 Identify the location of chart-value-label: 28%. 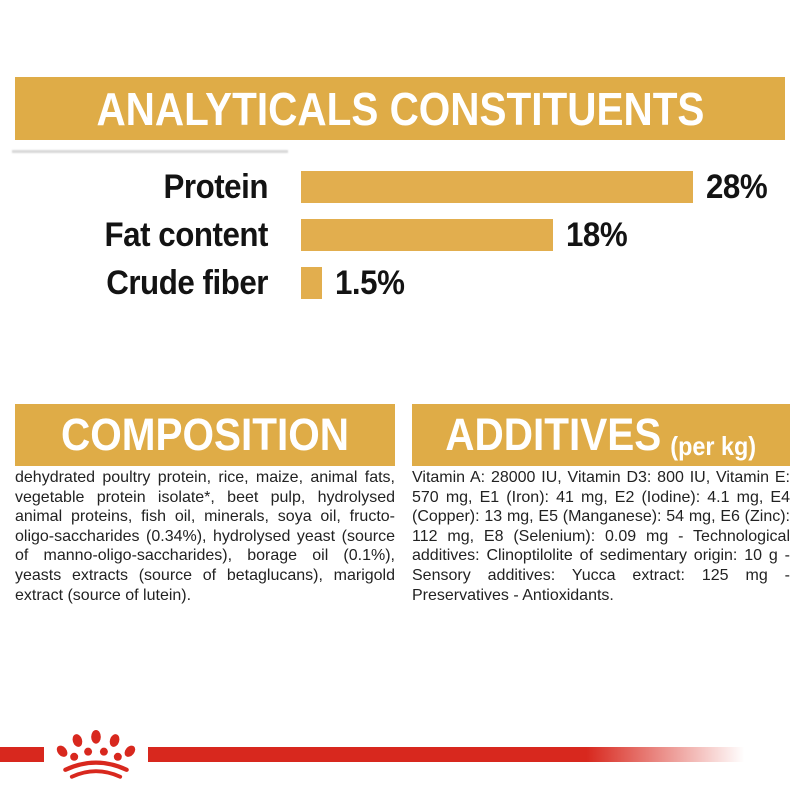
(737, 186).